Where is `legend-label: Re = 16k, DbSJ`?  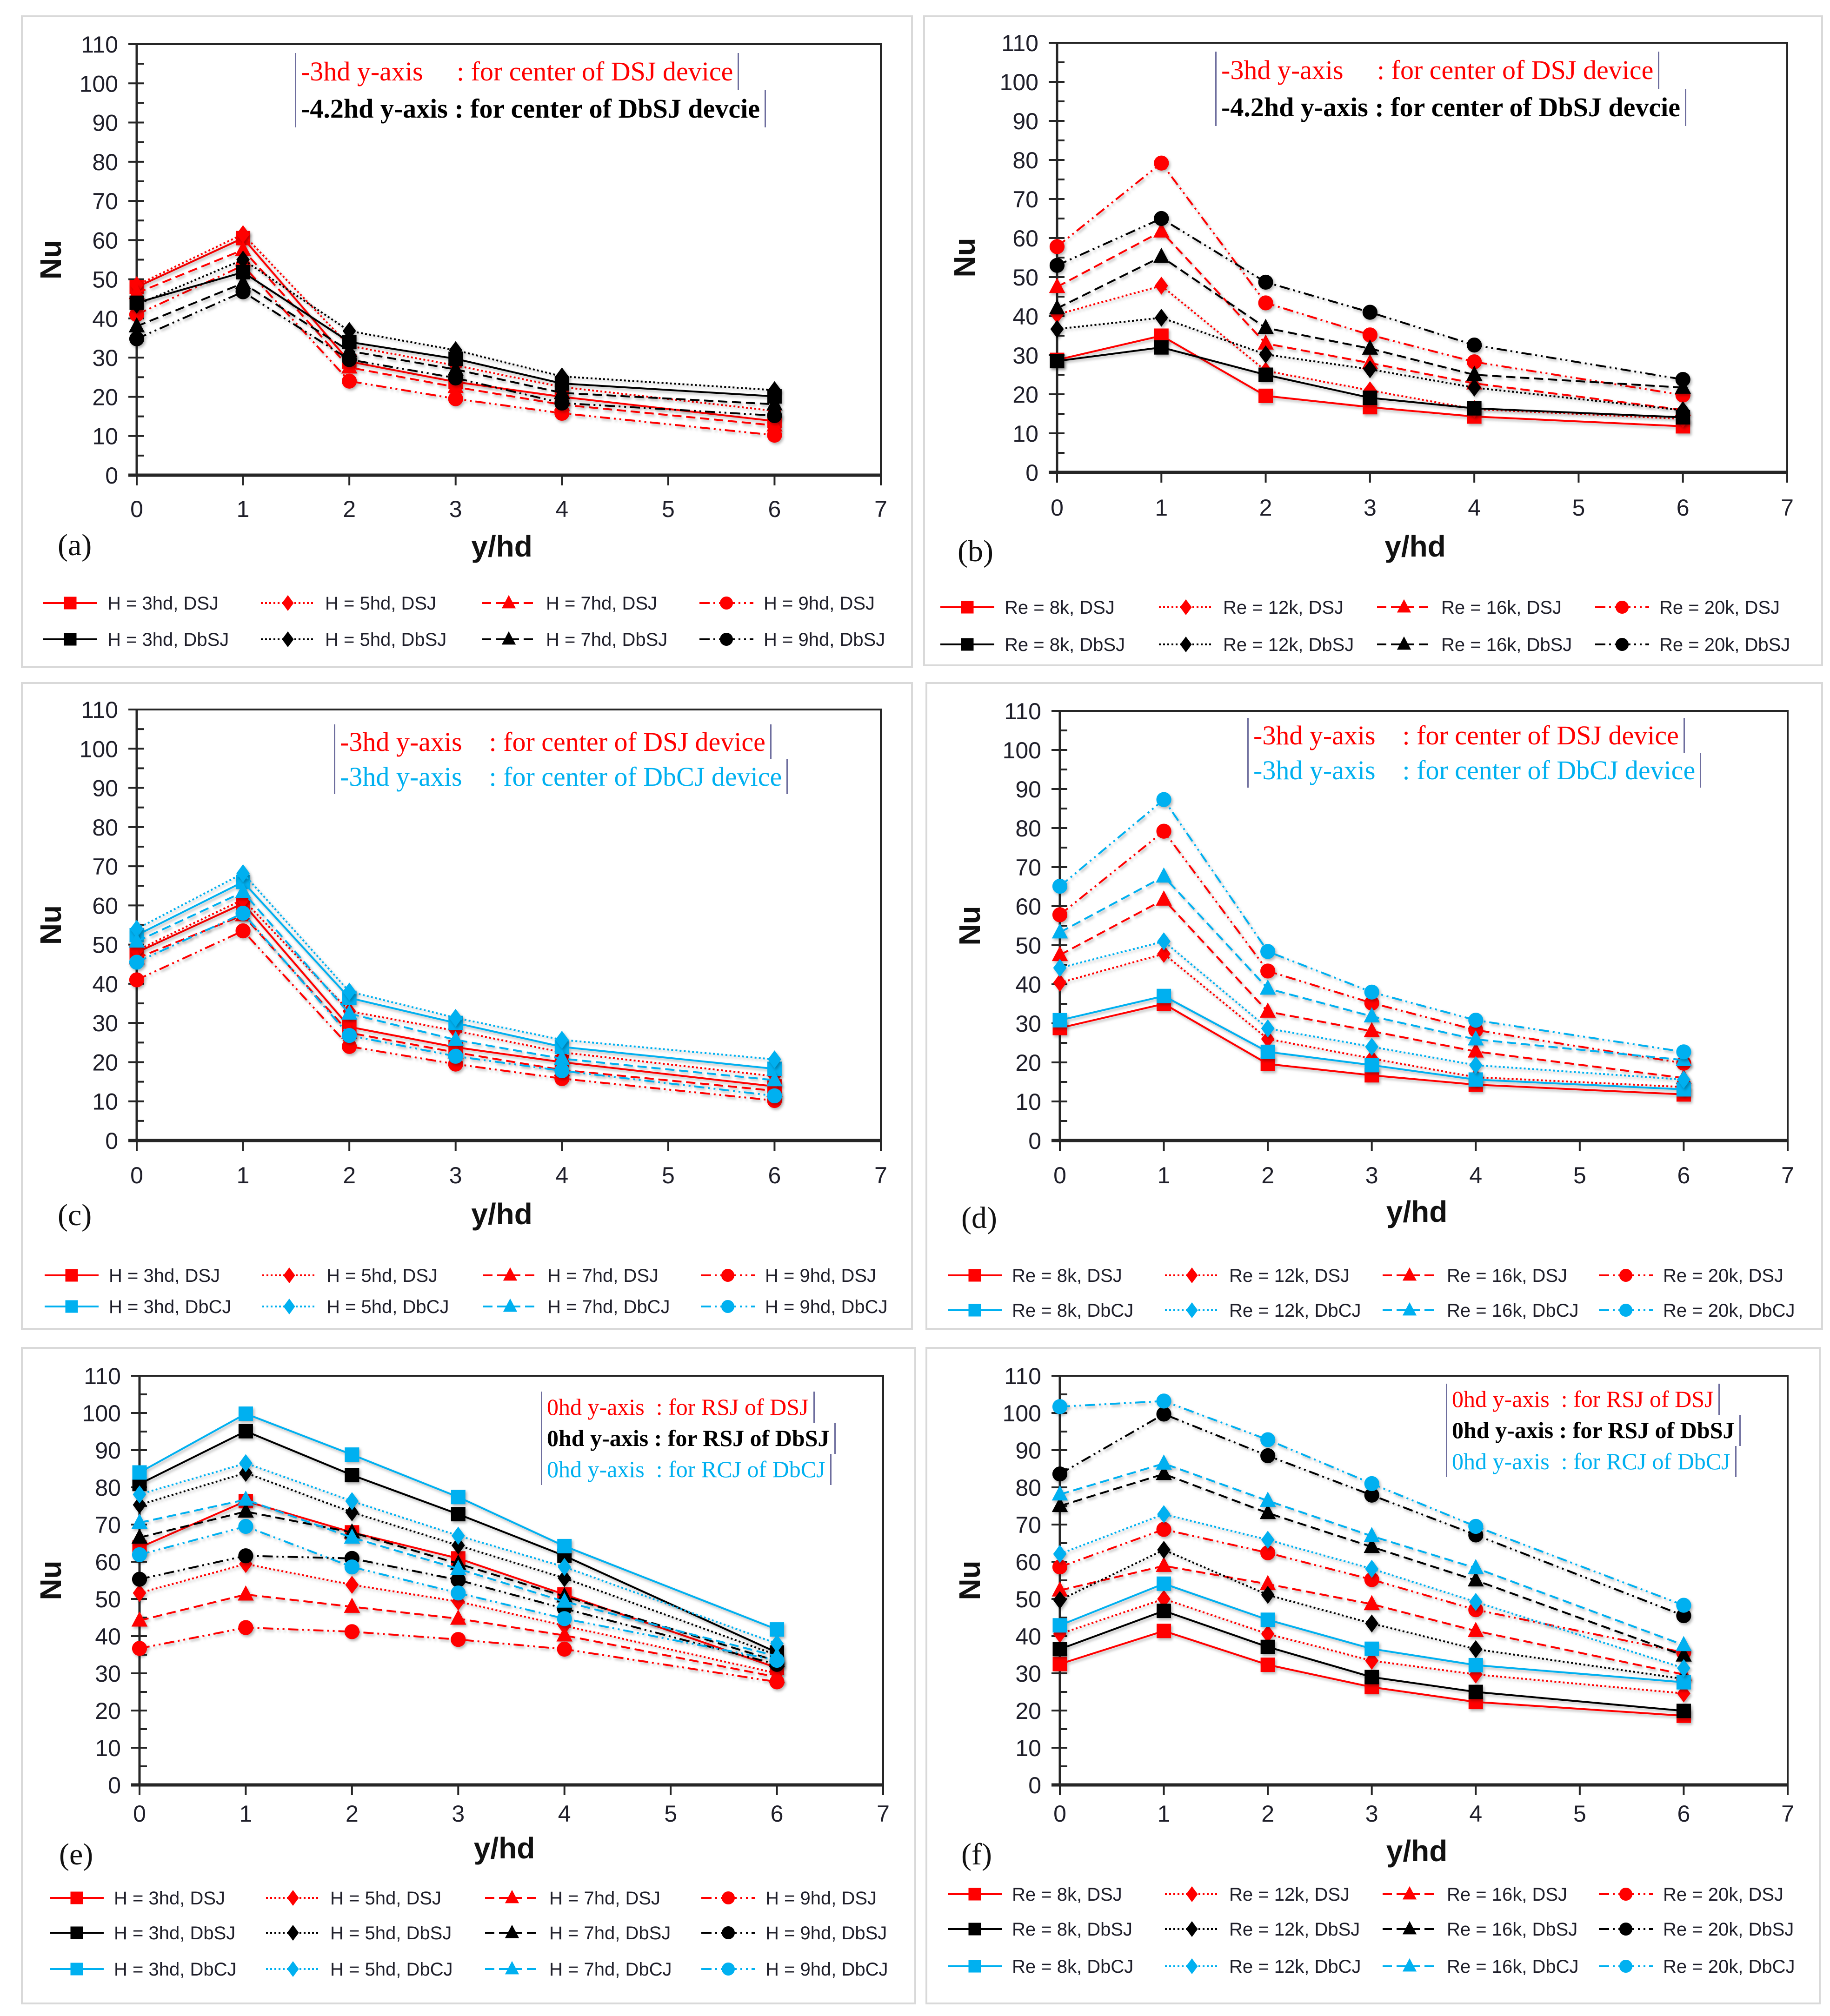
legend-label: Re = 16k, DbSJ is located at coordinates (1512, 1929).